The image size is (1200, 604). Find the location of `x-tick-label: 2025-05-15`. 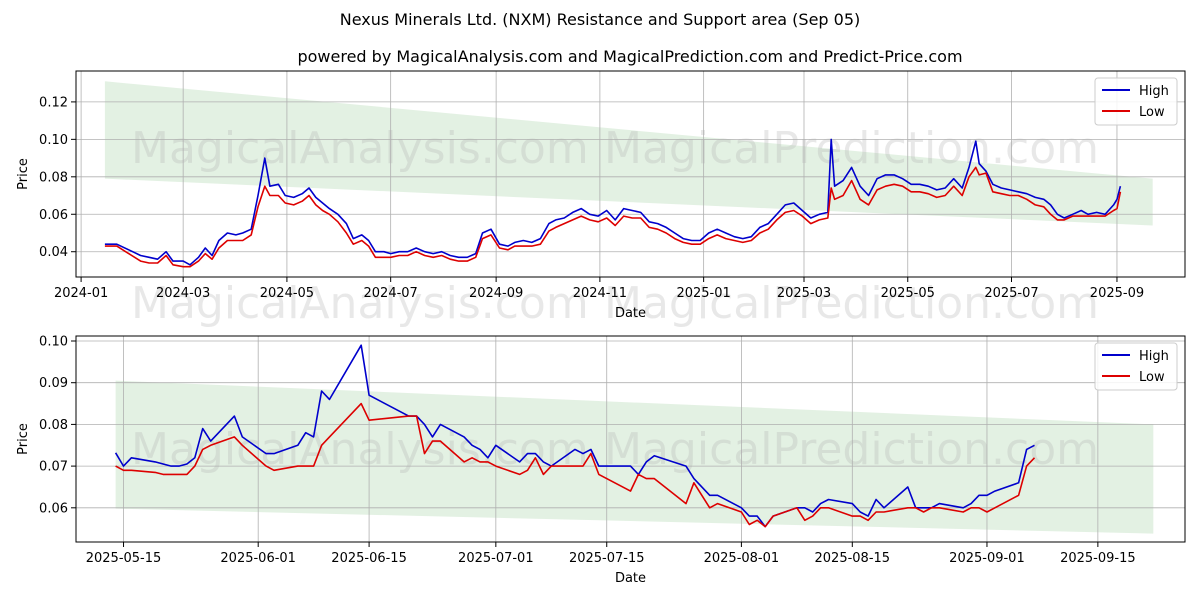

x-tick-label: 2025-05-15 is located at coordinates (124, 558).